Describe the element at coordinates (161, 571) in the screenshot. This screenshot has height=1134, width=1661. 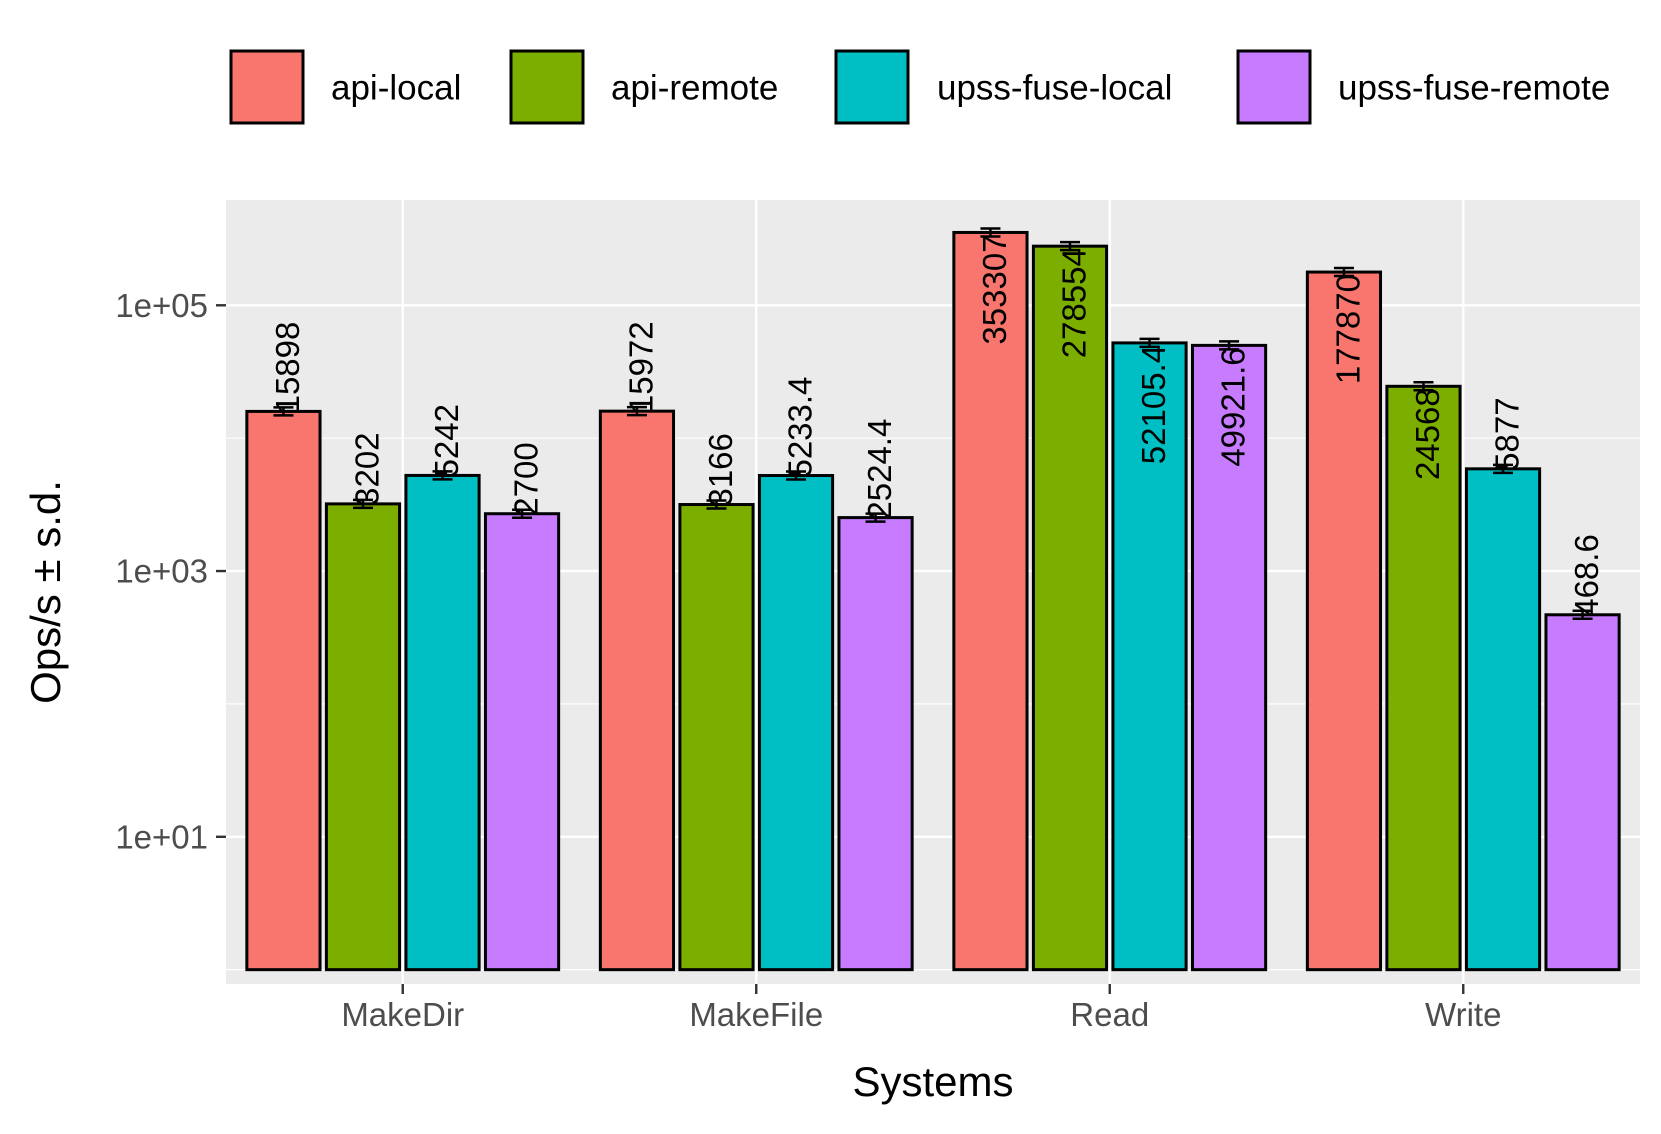
I see `y-tick-label: 1e+03` at that location.